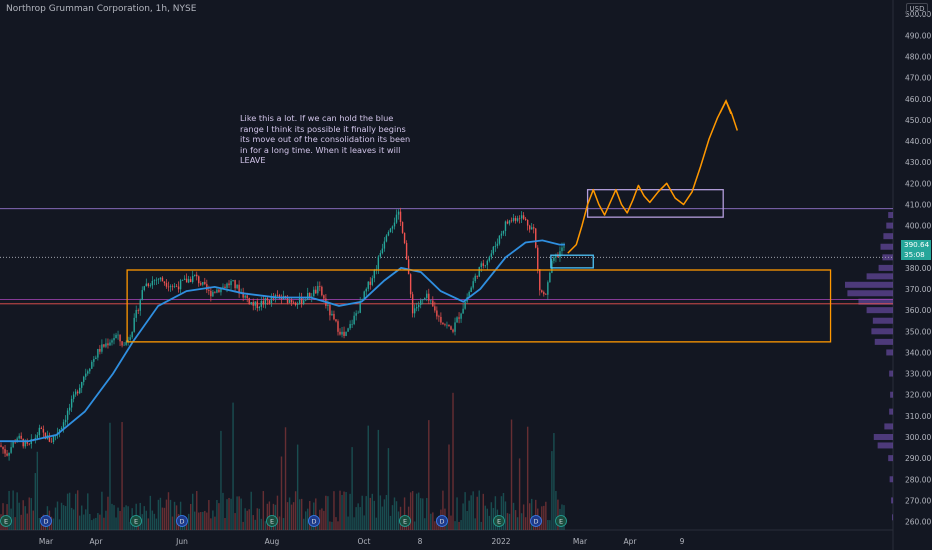 This screenshot has width=932, height=550. What do you see at coordinates (572, 261) in the screenshot?
I see `entry-box` at bounding box center [572, 261].